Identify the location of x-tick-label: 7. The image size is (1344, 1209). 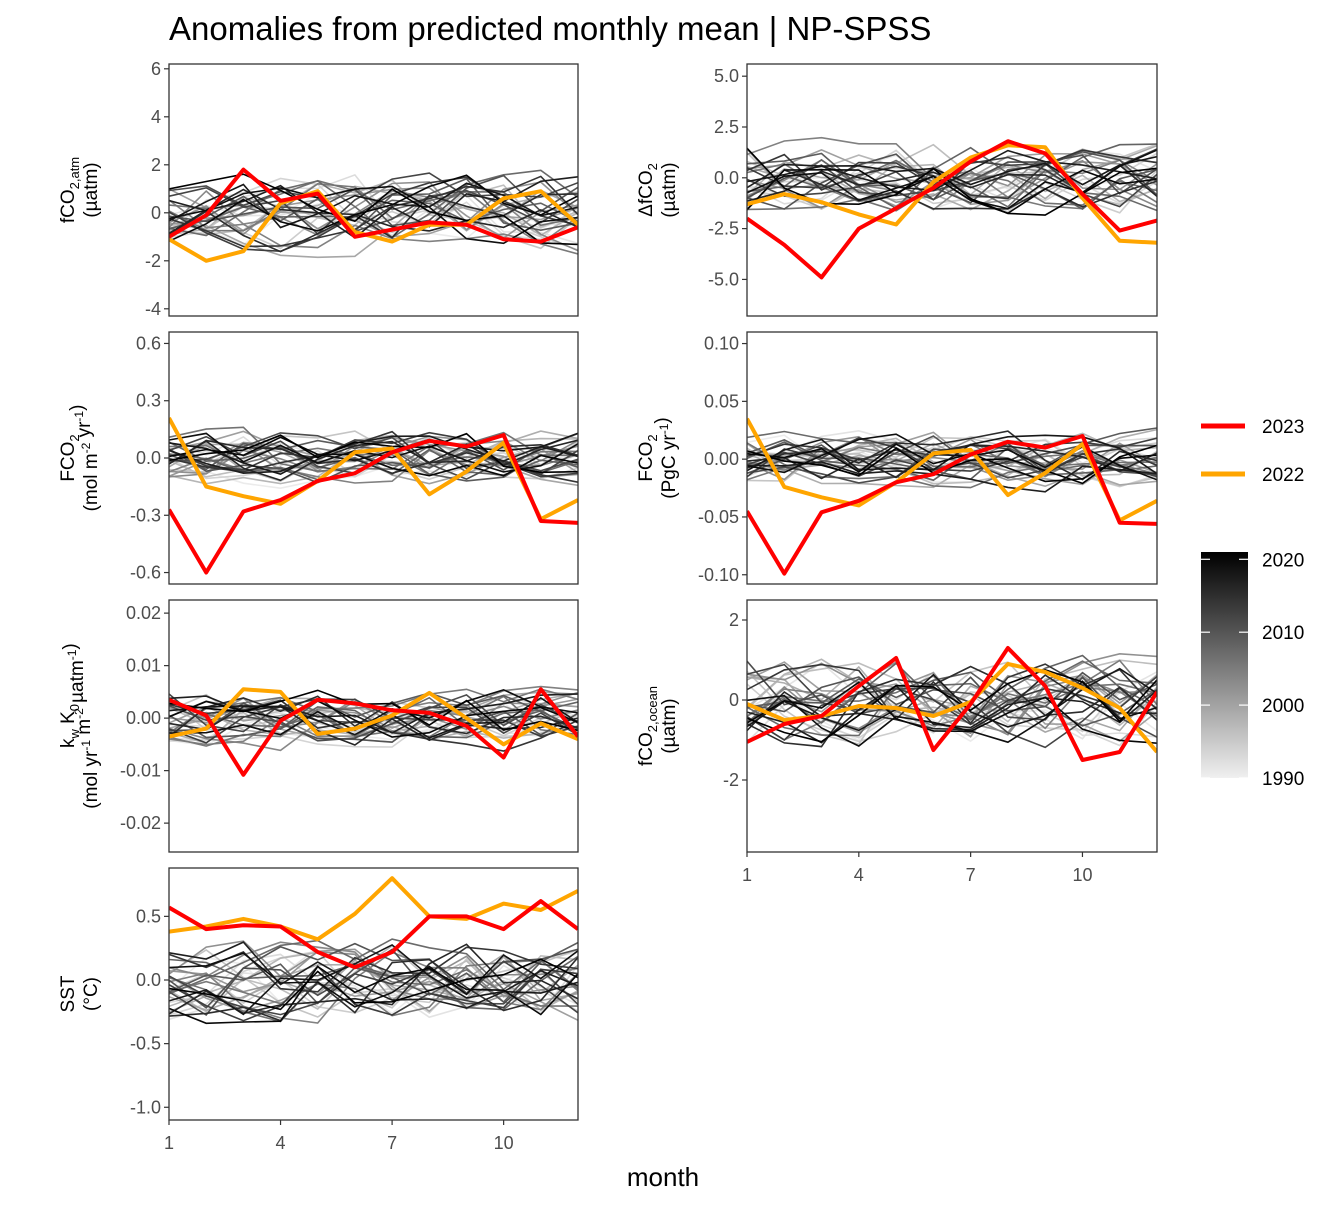
(392, 1143).